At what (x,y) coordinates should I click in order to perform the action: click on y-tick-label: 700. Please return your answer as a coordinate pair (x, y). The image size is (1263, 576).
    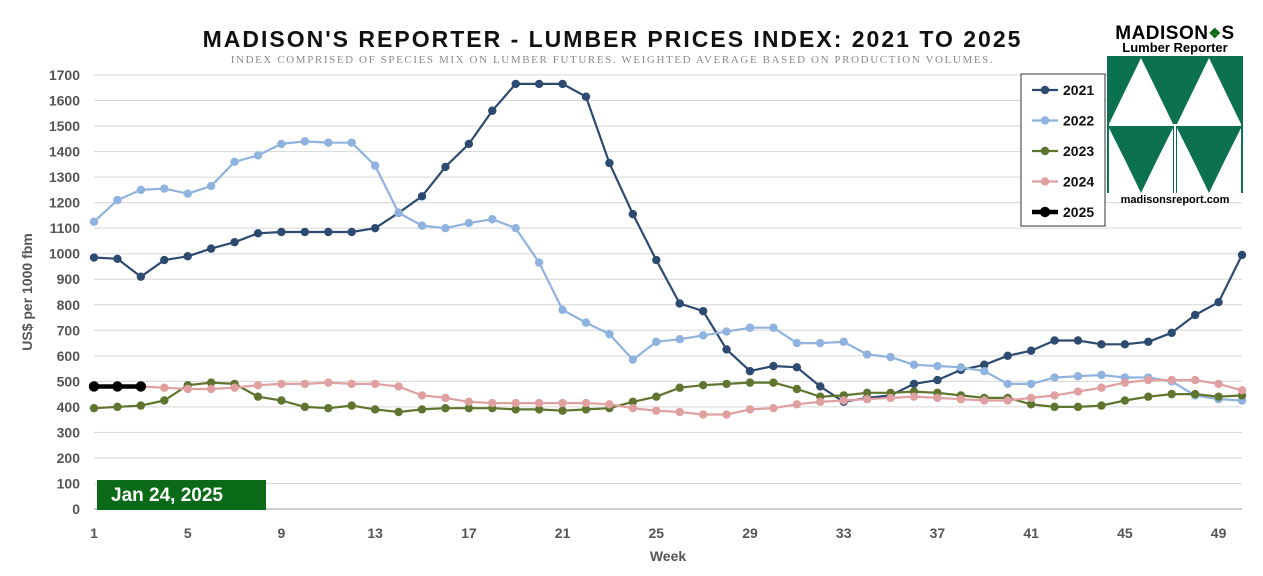
    Looking at the image, I should click on (69, 330).